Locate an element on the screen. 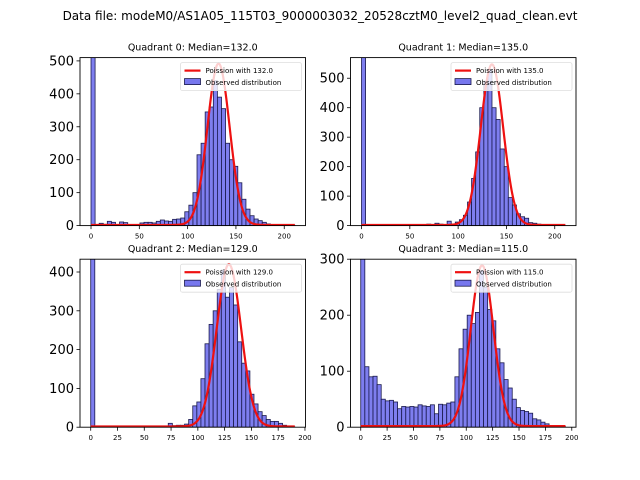  legend-poisson-label: Poission with 135.0 is located at coordinates (510, 71).